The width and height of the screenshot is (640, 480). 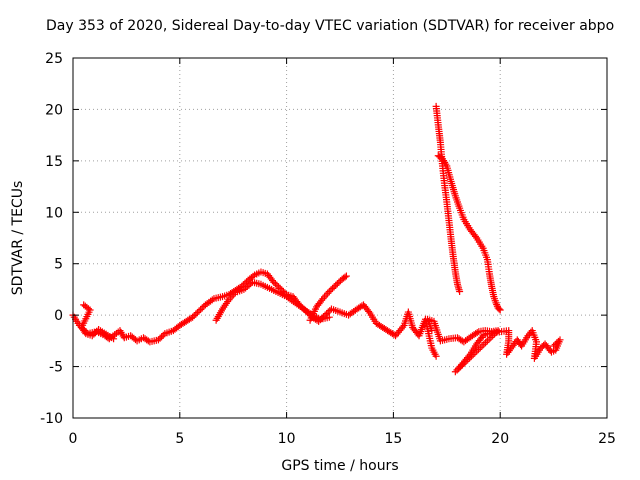 What do you see at coordinates (54, 110) in the screenshot?
I see `y-tick-label: 20` at bounding box center [54, 110].